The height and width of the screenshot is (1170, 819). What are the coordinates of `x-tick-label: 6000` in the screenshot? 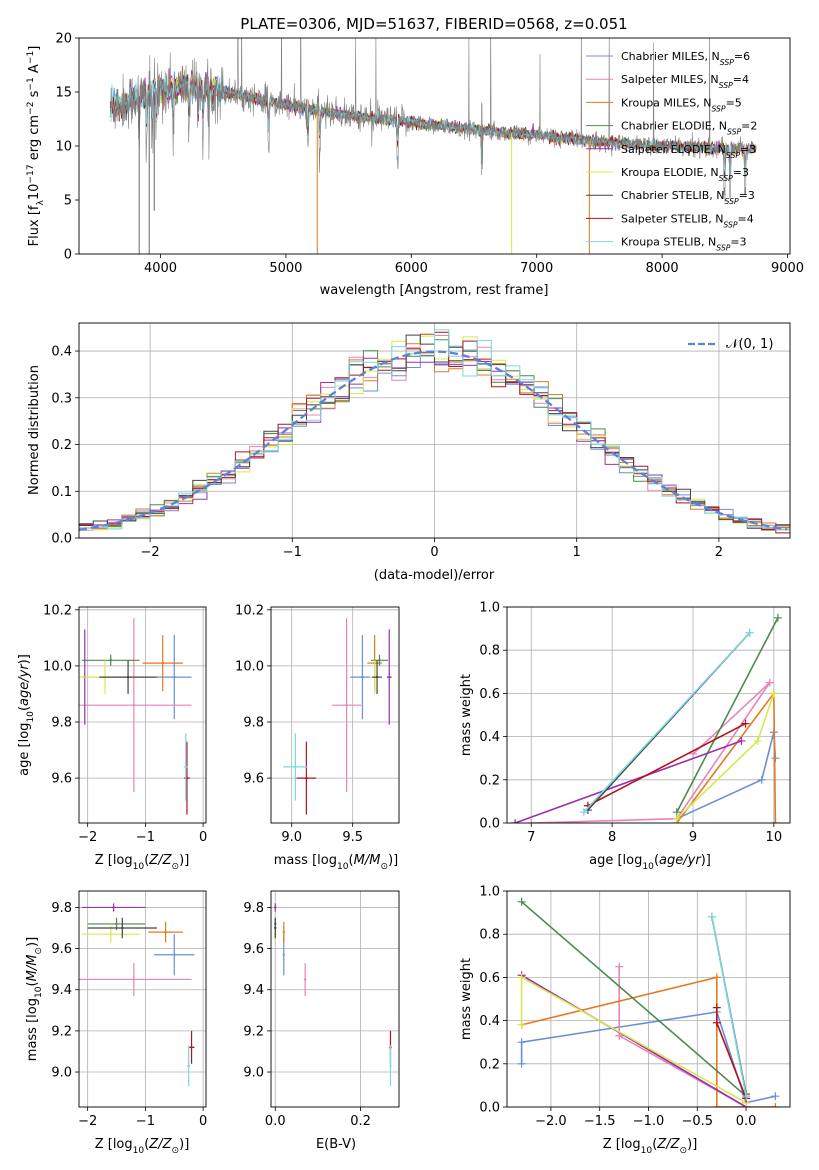 It's located at (411, 268).